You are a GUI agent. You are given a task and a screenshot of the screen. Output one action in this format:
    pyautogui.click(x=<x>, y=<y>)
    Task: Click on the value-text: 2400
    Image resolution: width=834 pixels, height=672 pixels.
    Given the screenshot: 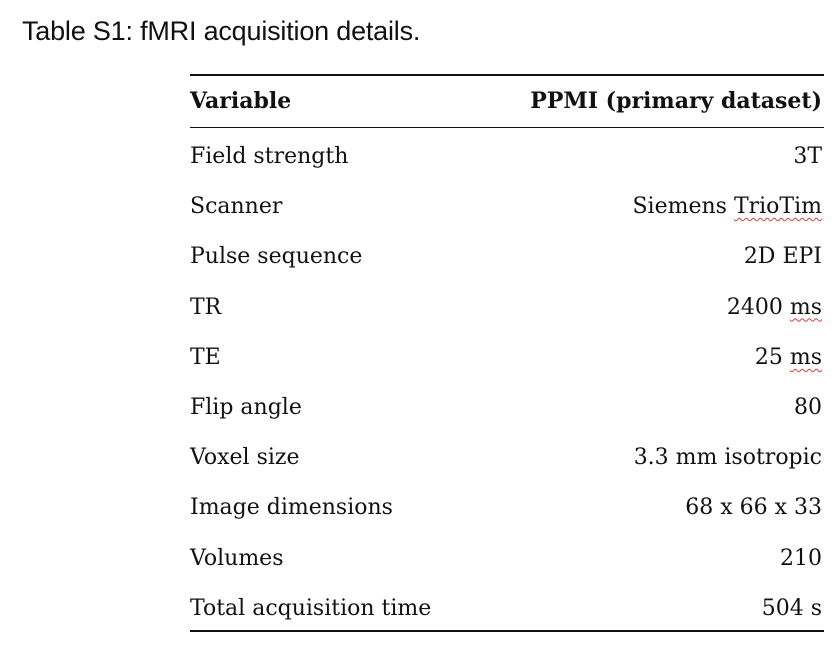 What is the action you would take?
    pyautogui.click(x=758, y=307)
    